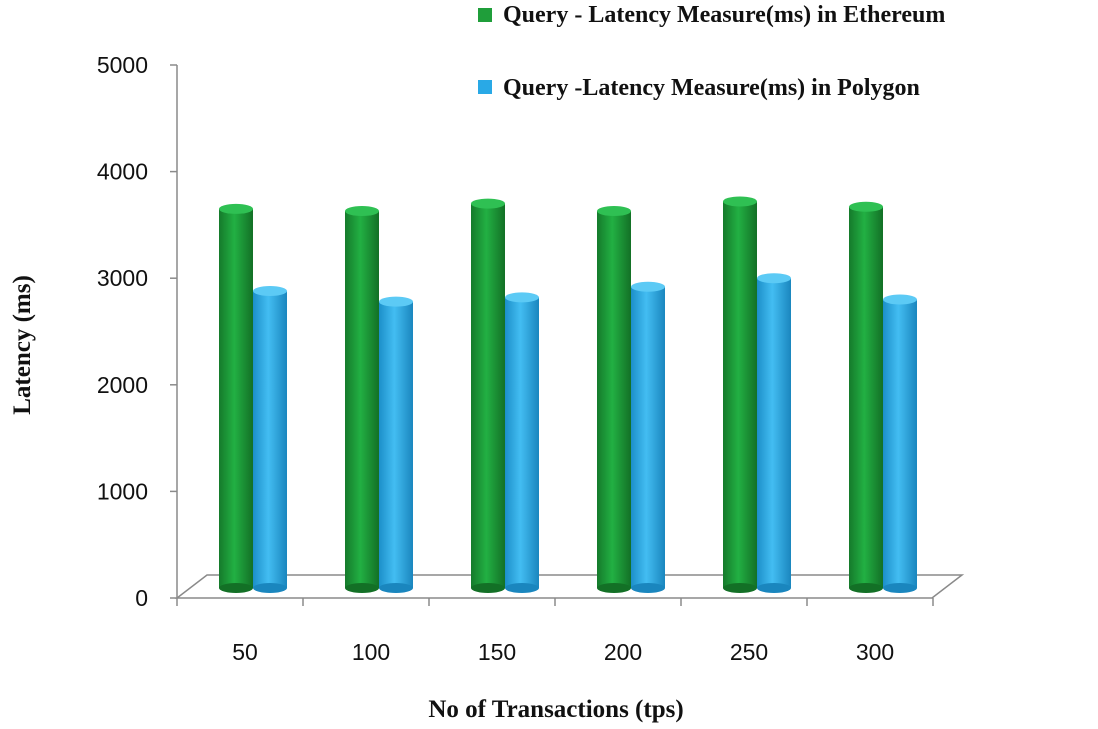 The width and height of the screenshot is (1098, 729). What do you see at coordinates (122, 278) in the screenshot?
I see `y-tick-label: 3000` at bounding box center [122, 278].